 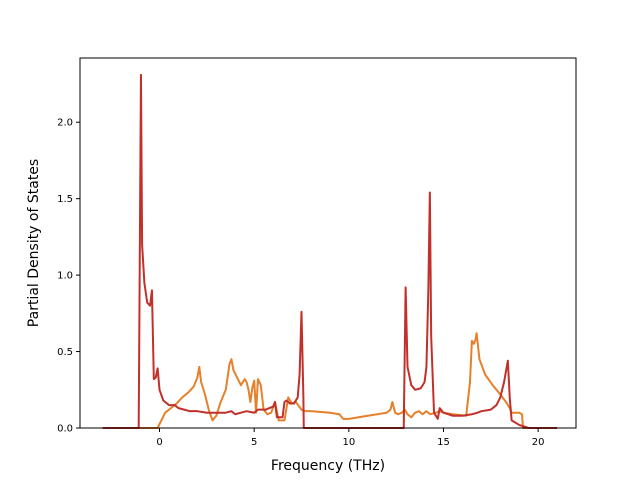 I want to click on y-tick-label: 0.0, so click(x=65, y=429).